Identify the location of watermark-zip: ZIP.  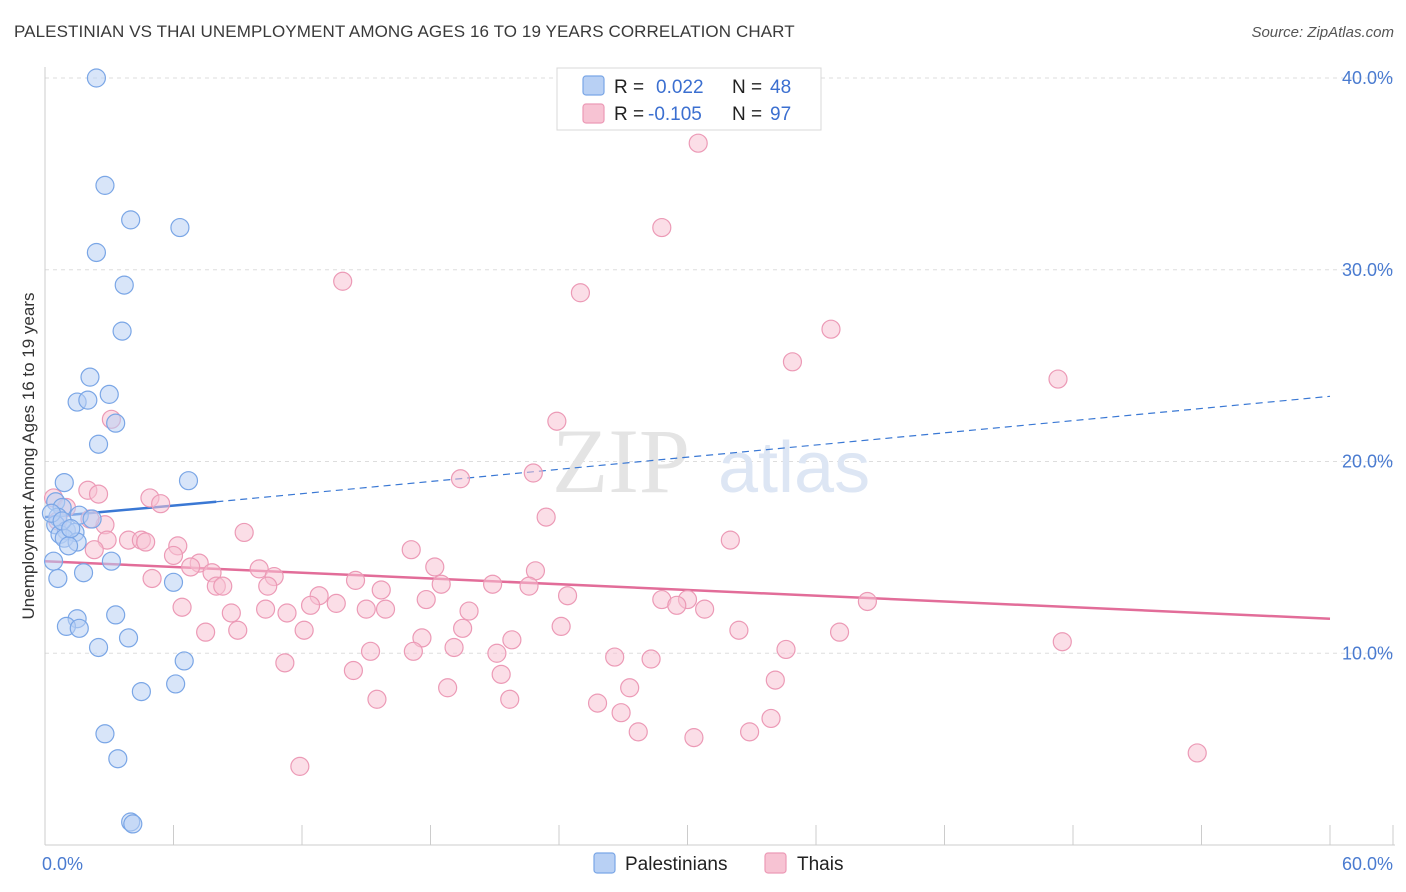
(621, 461).